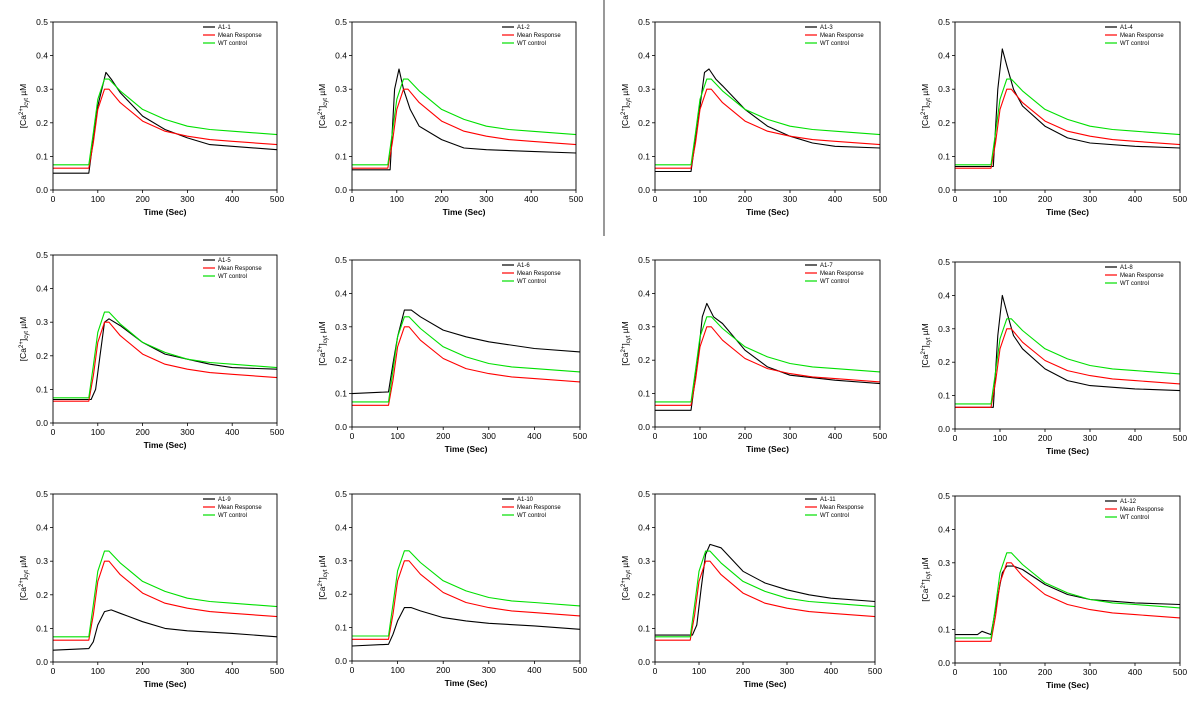  Describe the element at coordinates (232, 36) in the screenshot. I see `legend: A1-1 Mean Response WT control` at that location.